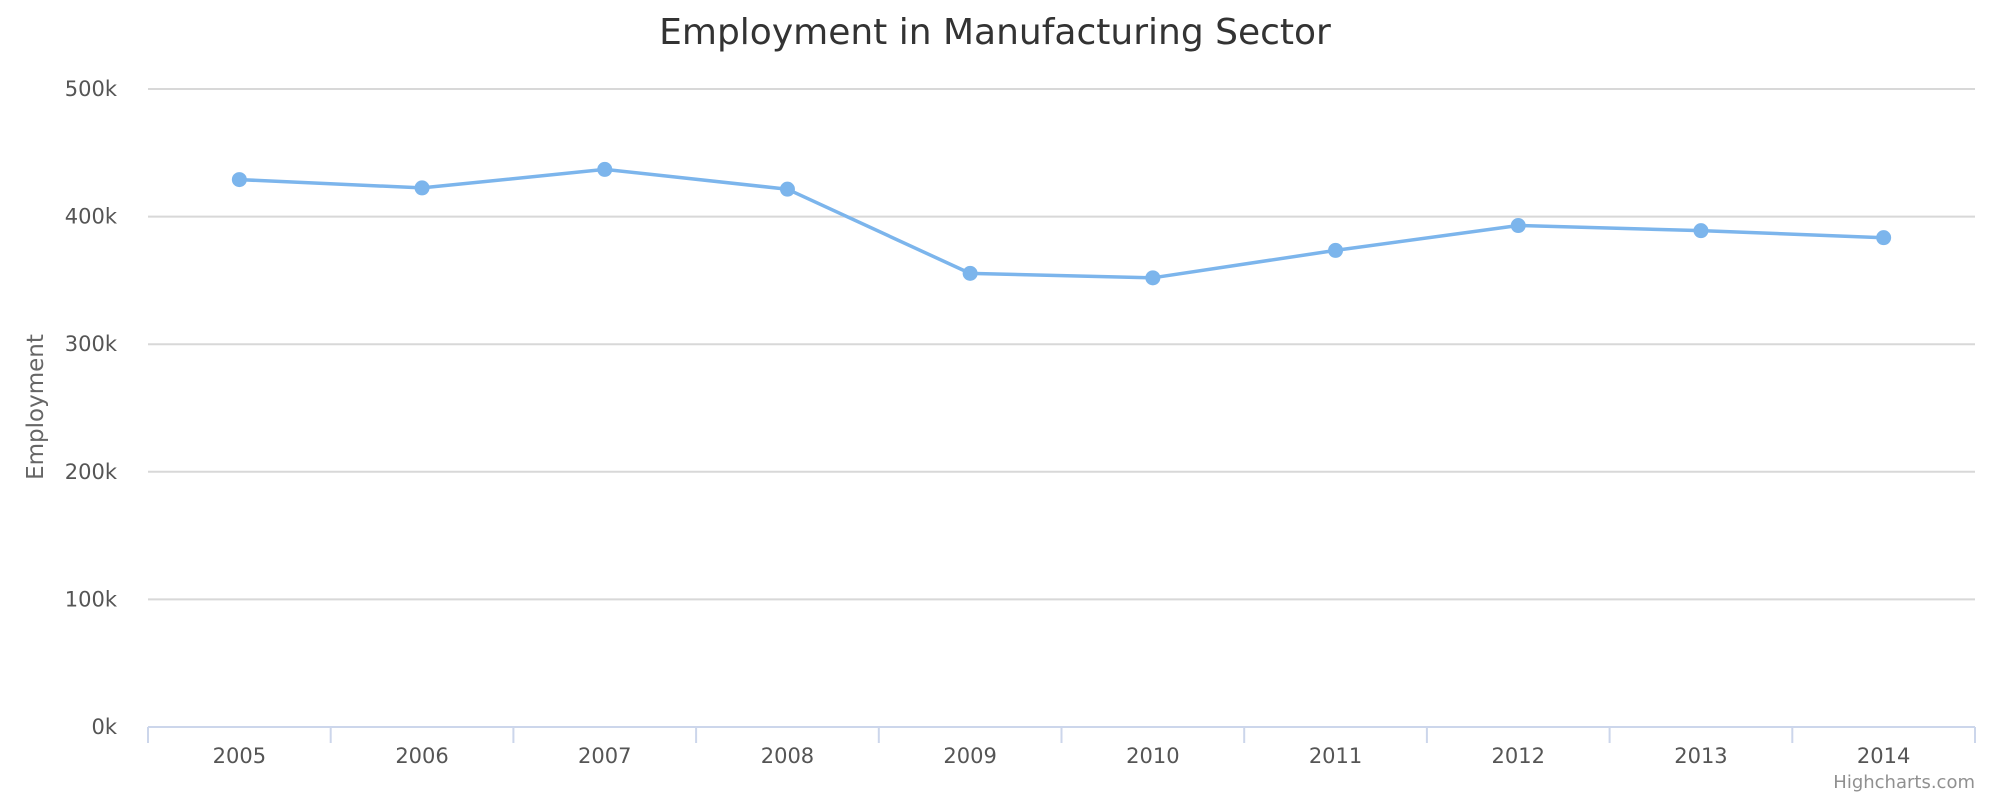  I want to click on x-tick-label: 2006, so click(421, 756).